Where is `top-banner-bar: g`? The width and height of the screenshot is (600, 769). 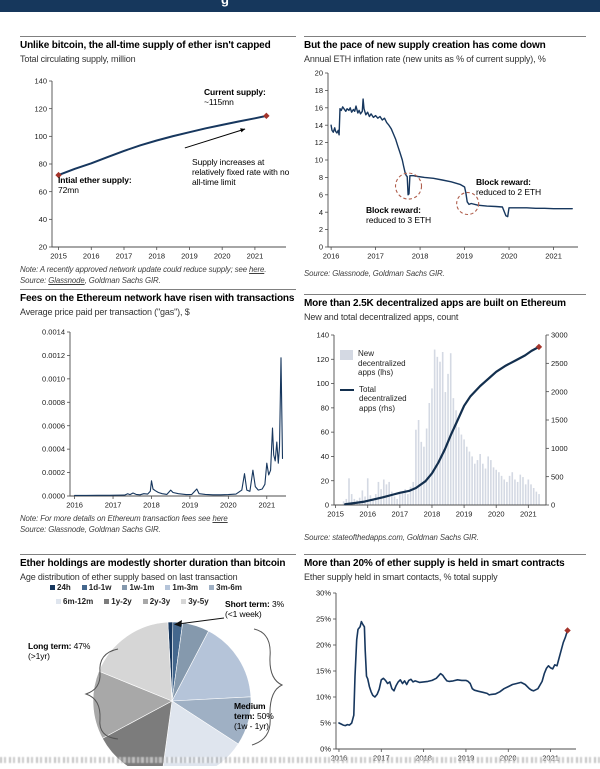
top-banner-bar: g is located at coordinates (300, 6).